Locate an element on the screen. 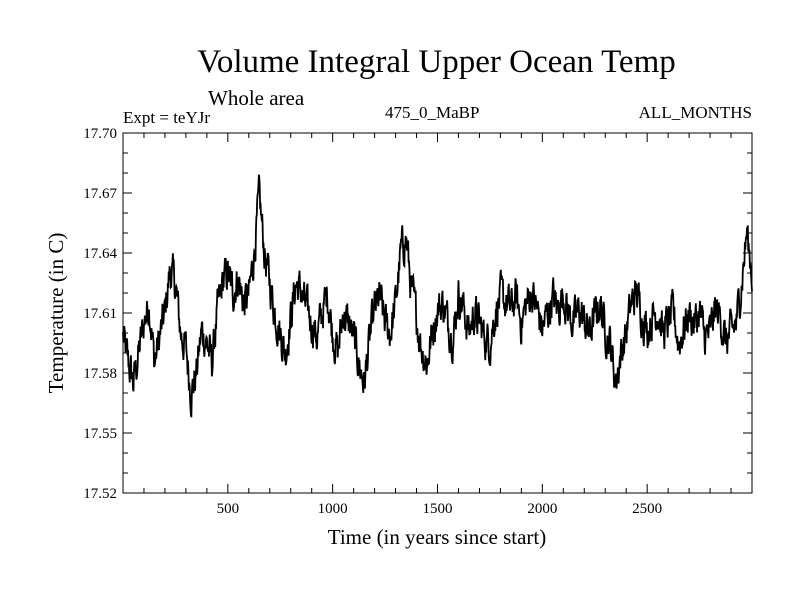  x-axis-label: Time (in years since start) is located at coordinates (437, 537).